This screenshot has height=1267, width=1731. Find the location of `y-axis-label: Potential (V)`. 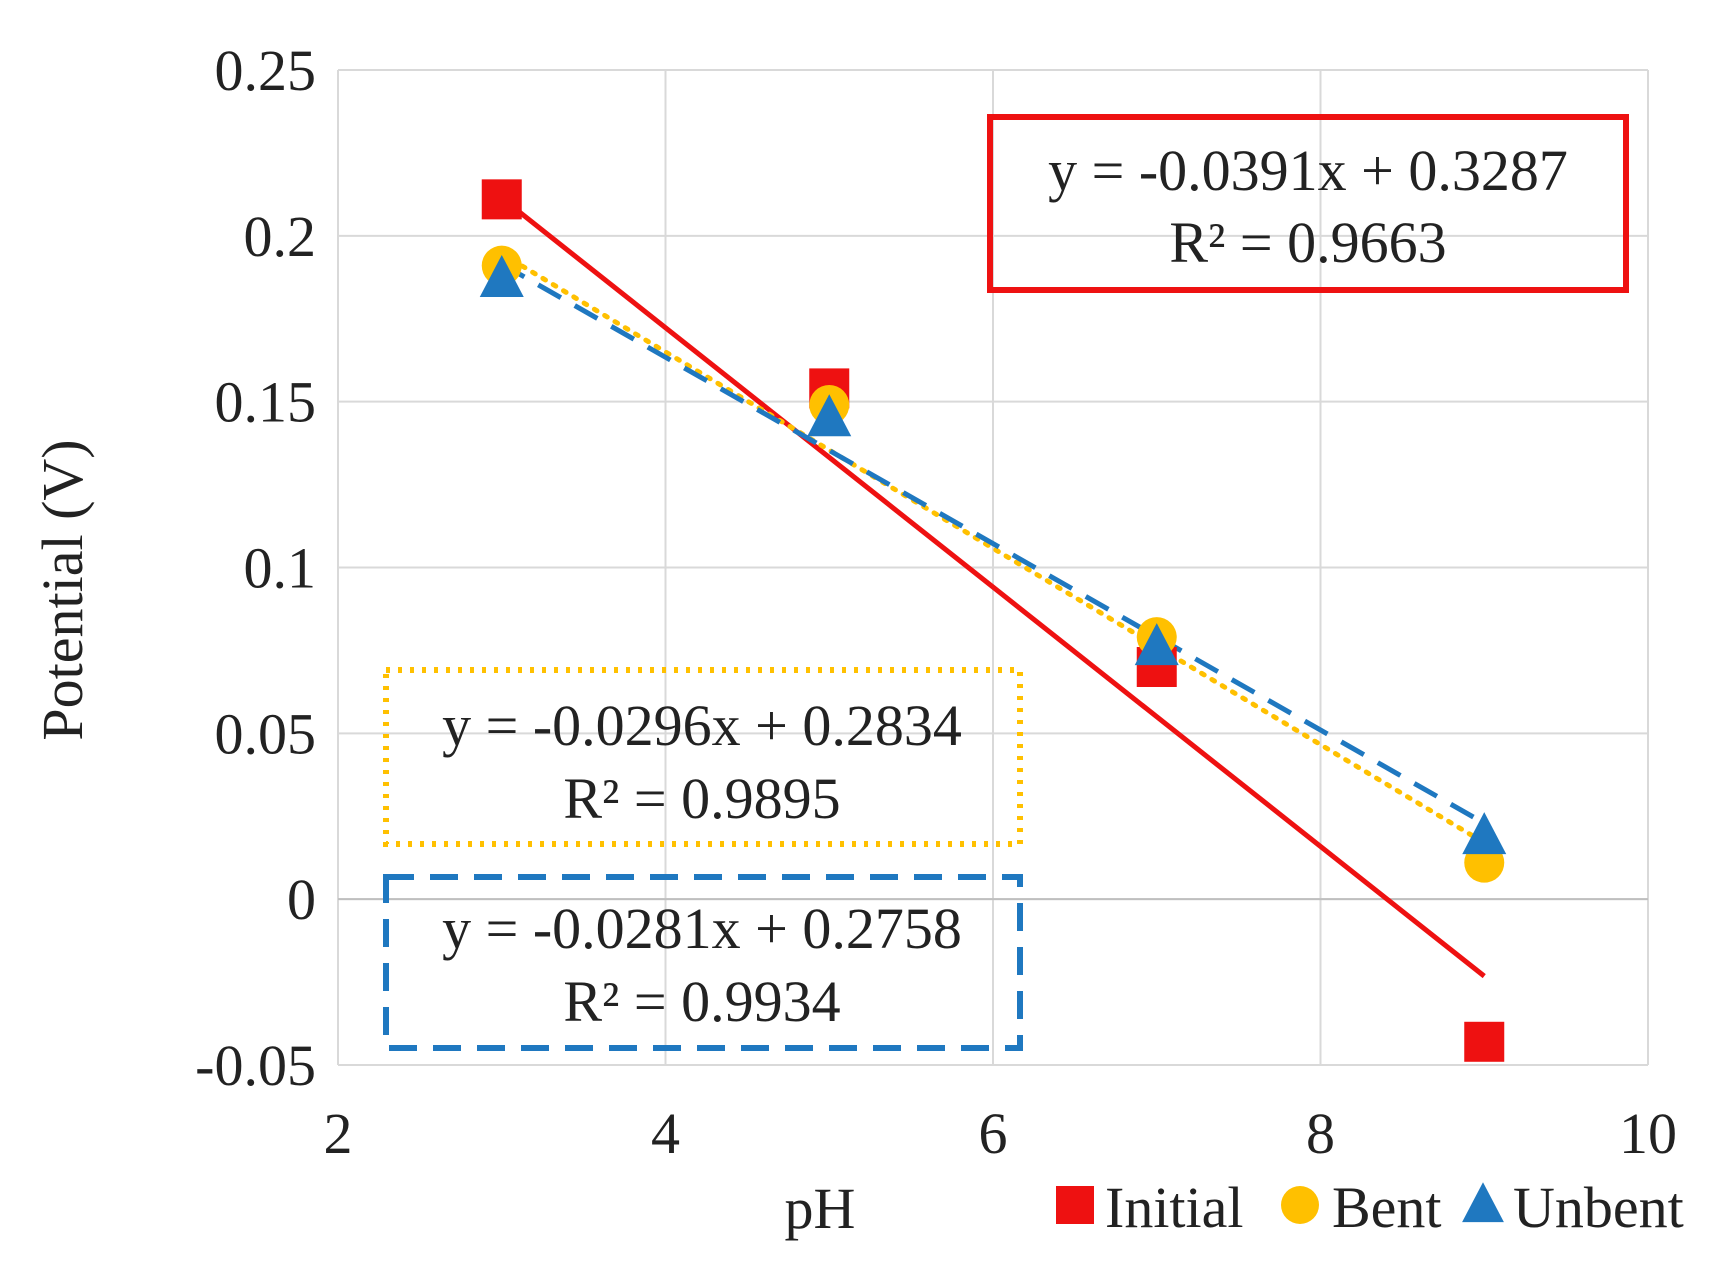

y-axis-label: Potential (V) is located at coordinates (62, 589).